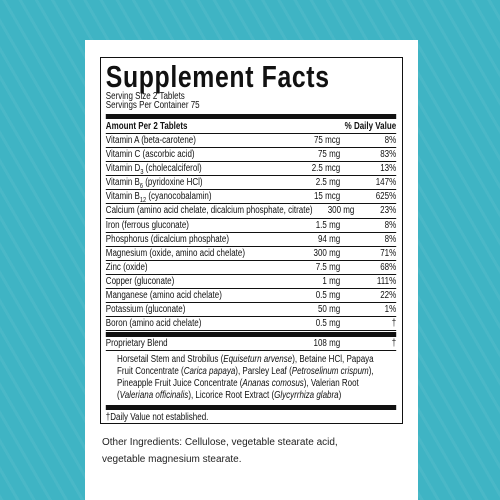  I want to click on nutrient-name: Iron (ferrous gluconate), so click(195, 225).